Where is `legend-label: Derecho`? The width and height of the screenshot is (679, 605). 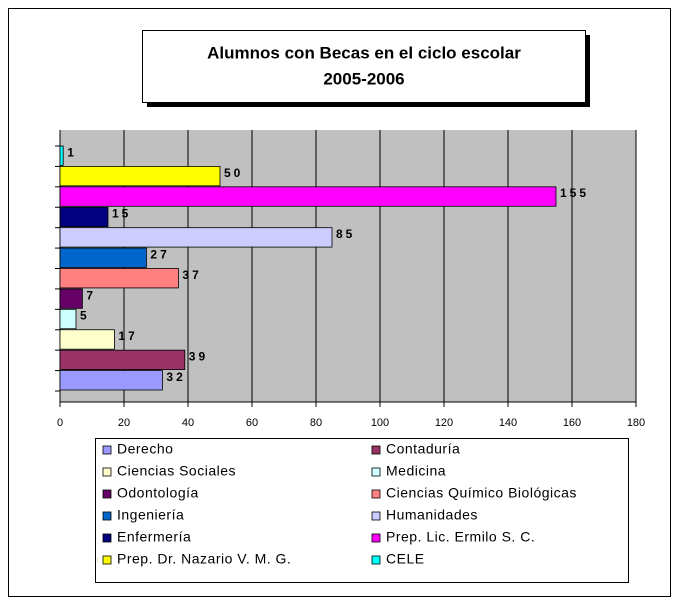
legend-label: Derecho is located at coordinates (145, 449).